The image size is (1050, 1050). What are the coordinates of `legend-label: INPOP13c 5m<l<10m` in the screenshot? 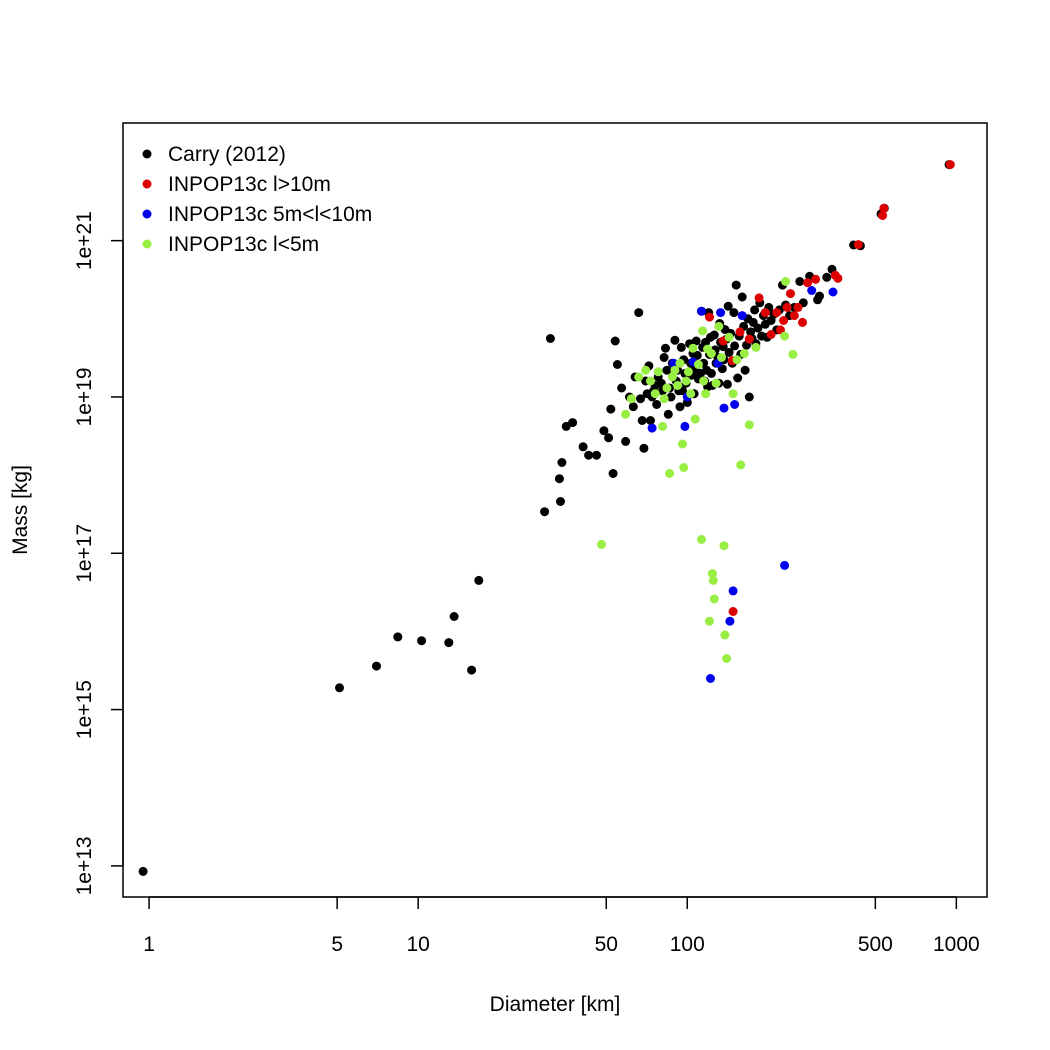 It's located at (270, 214).